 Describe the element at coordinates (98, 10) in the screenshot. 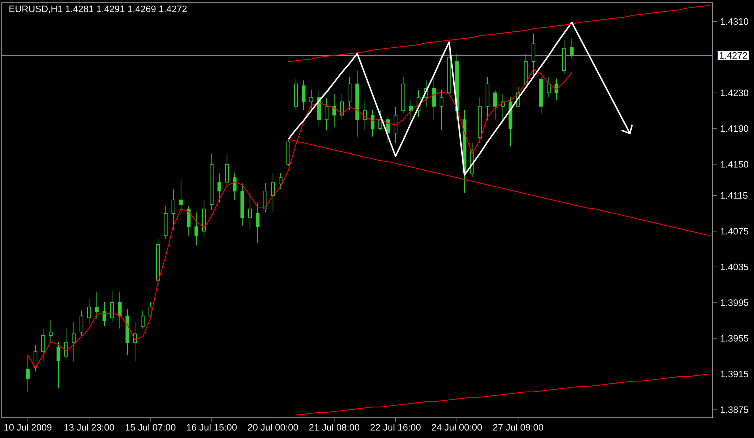

I see `chart-title: EURUSD,H1 1.4281 1.4291 1.4269 1.4272` at that location.